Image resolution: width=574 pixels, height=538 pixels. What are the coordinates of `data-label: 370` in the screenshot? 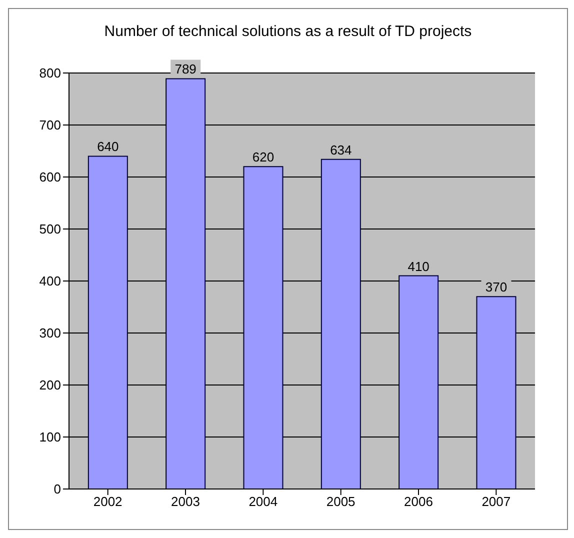 It's located at (496, 287).